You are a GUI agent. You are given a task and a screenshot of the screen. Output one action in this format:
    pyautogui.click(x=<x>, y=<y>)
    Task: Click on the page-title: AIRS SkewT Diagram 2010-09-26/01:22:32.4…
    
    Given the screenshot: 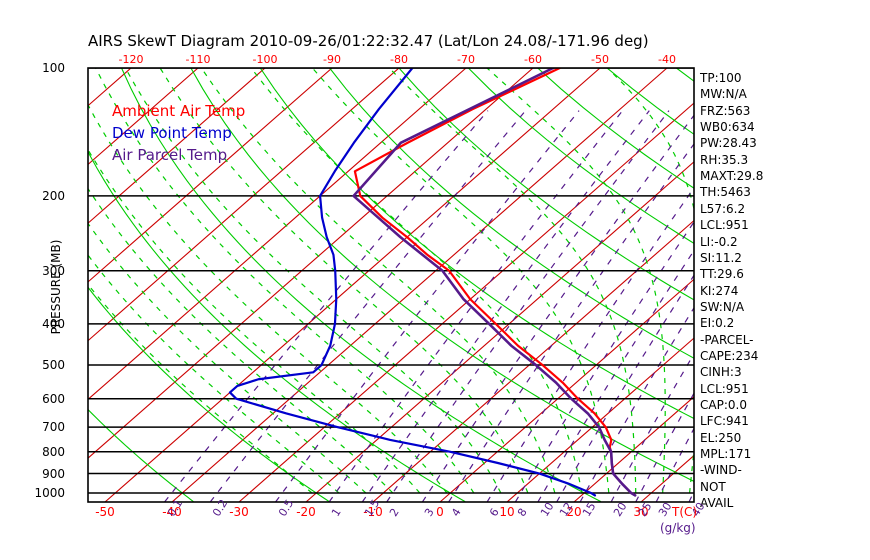 What is the action you would take?
    pyautogui.click(x=368, y=41)
    